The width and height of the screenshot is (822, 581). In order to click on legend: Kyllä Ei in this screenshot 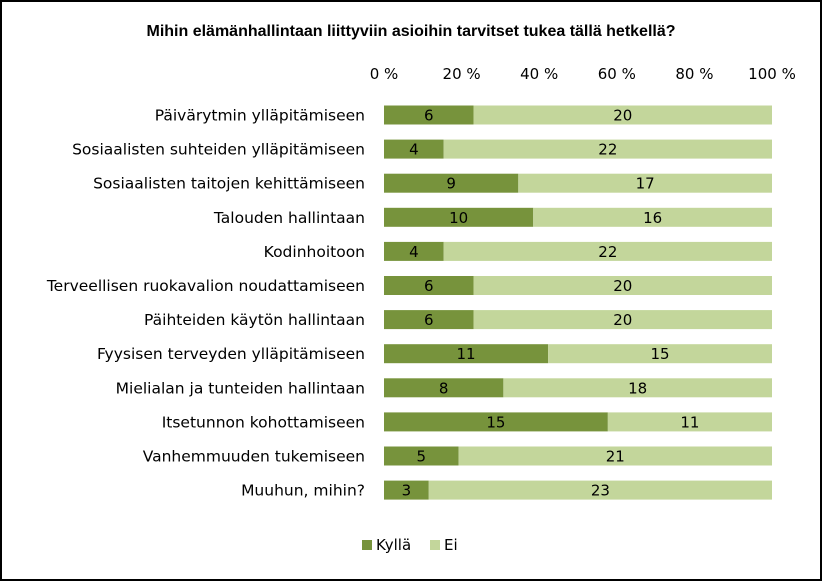, I will do `click(410, 545)`.